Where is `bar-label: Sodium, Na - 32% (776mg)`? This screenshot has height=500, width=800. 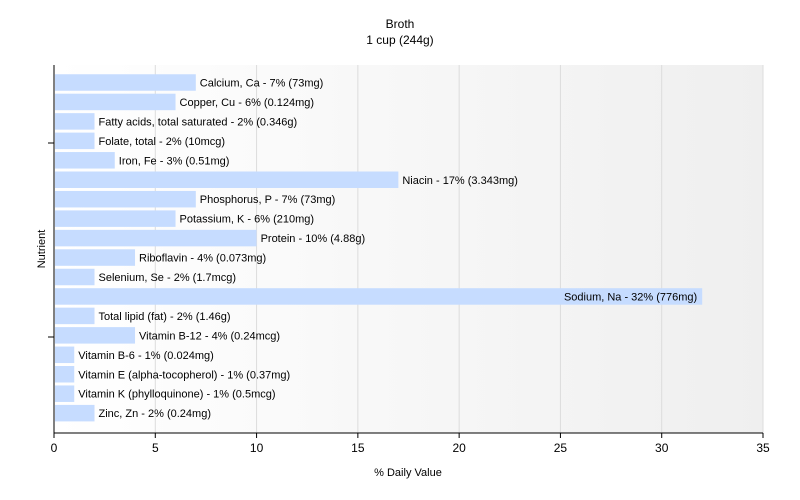 bar-label: Sodium, Na - 32% (776mg) is located at coordinates (630, 297).